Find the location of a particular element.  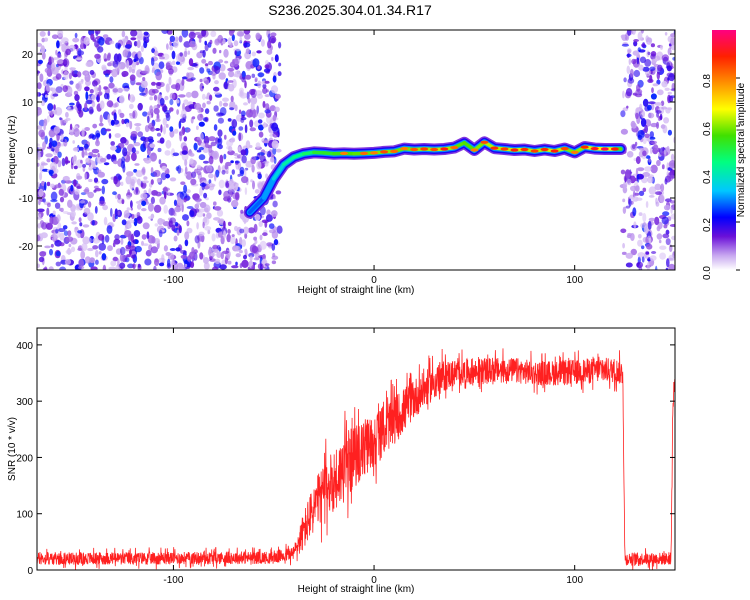

colorbar-ticks: 0.0 0.2 0.4 0.6 0.8 is located at coordinates (721, 177).